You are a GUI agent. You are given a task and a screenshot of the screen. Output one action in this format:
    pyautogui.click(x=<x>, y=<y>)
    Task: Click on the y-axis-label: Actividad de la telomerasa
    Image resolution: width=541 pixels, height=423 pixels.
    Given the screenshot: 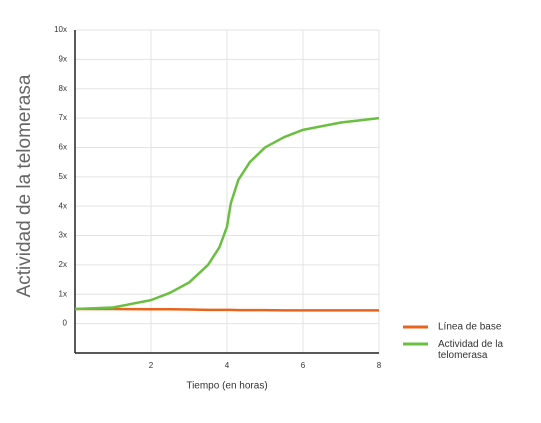 What is the action you would take?
    pyautogui.click(x=24, y=185)
    